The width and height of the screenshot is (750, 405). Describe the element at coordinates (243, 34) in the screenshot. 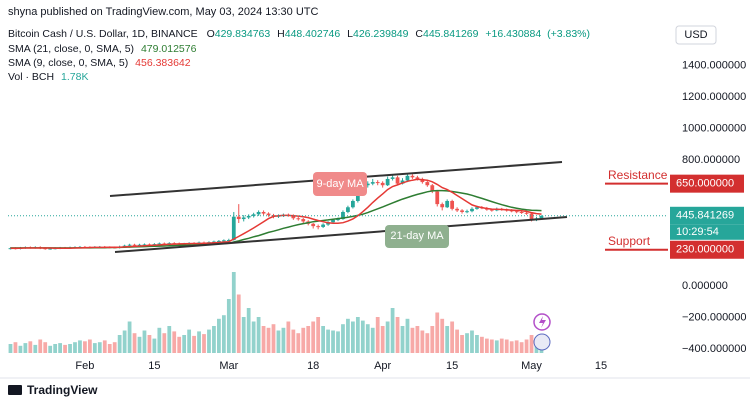

I see `ohlc-value: 429.834763` at that location.